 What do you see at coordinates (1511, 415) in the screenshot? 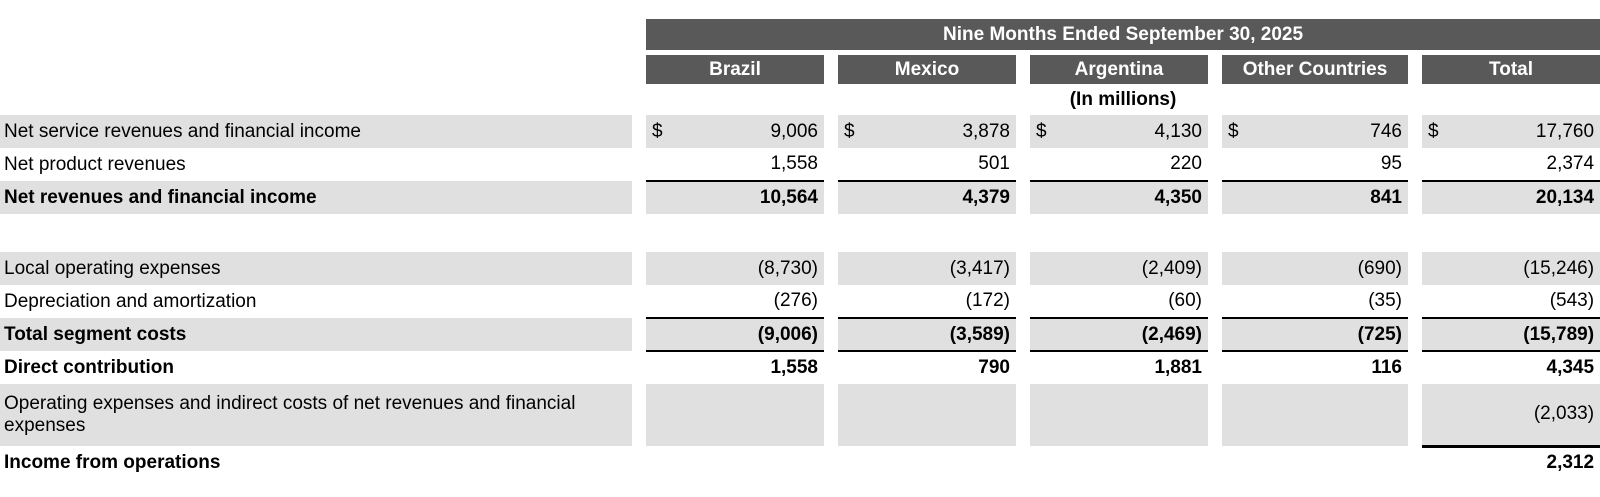
I see `cell-total: (2,033)` at bounding box center [1511, 415].